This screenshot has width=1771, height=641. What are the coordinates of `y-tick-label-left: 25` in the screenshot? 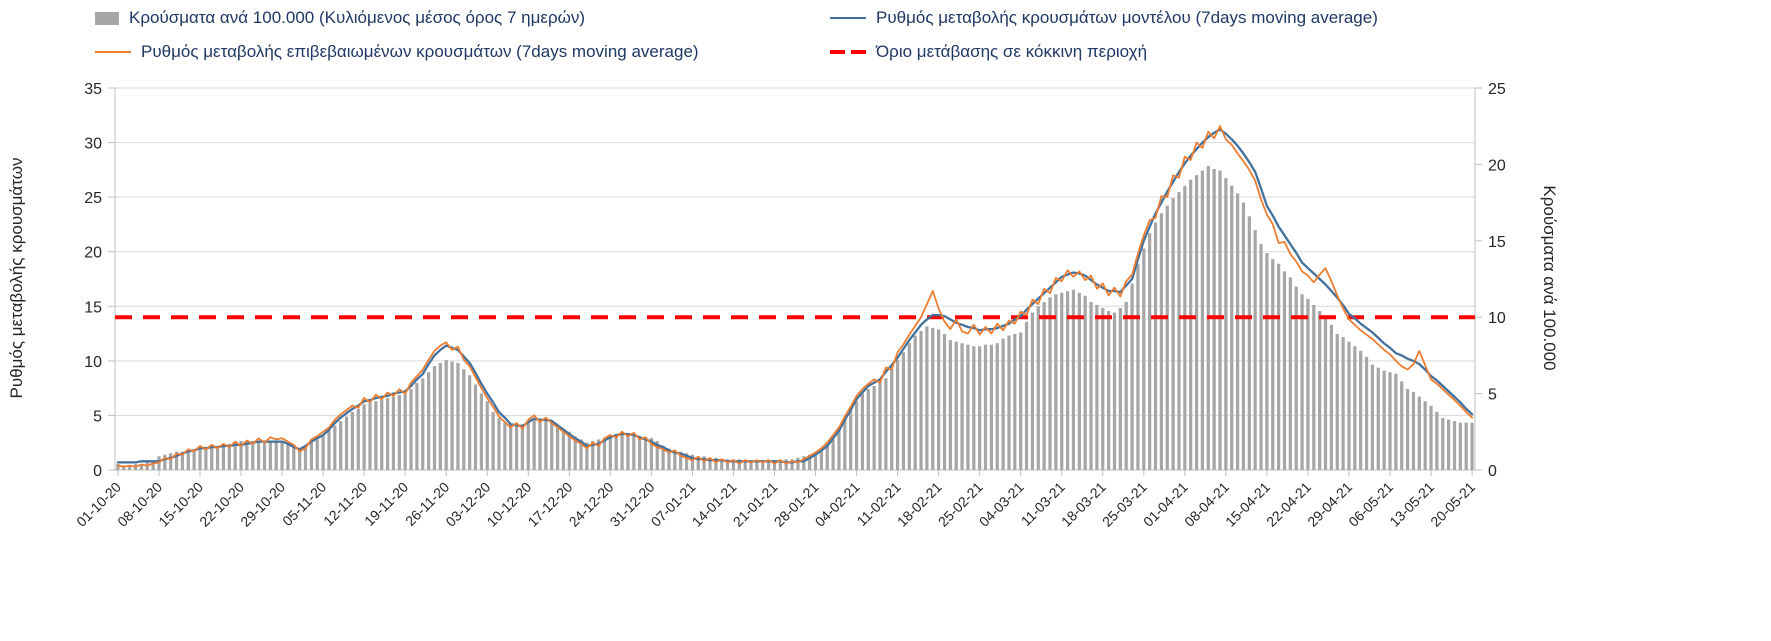 It's located at (93, 198).